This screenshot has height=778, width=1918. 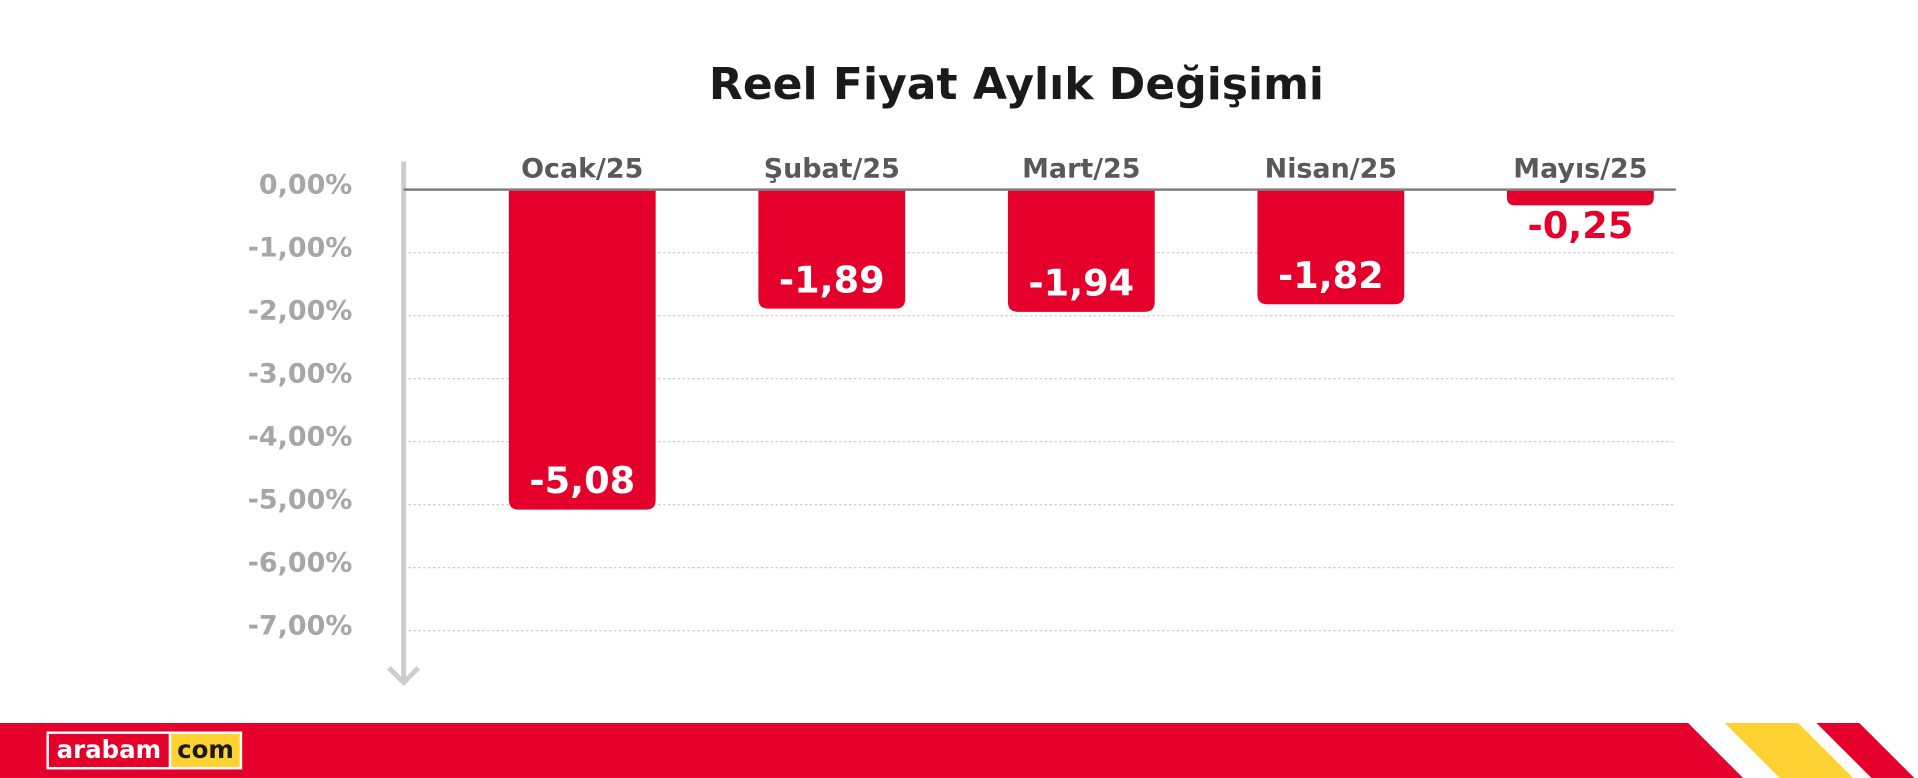 I want to click on x-tick-label: Şubat/25, so click(x=832, y=169).